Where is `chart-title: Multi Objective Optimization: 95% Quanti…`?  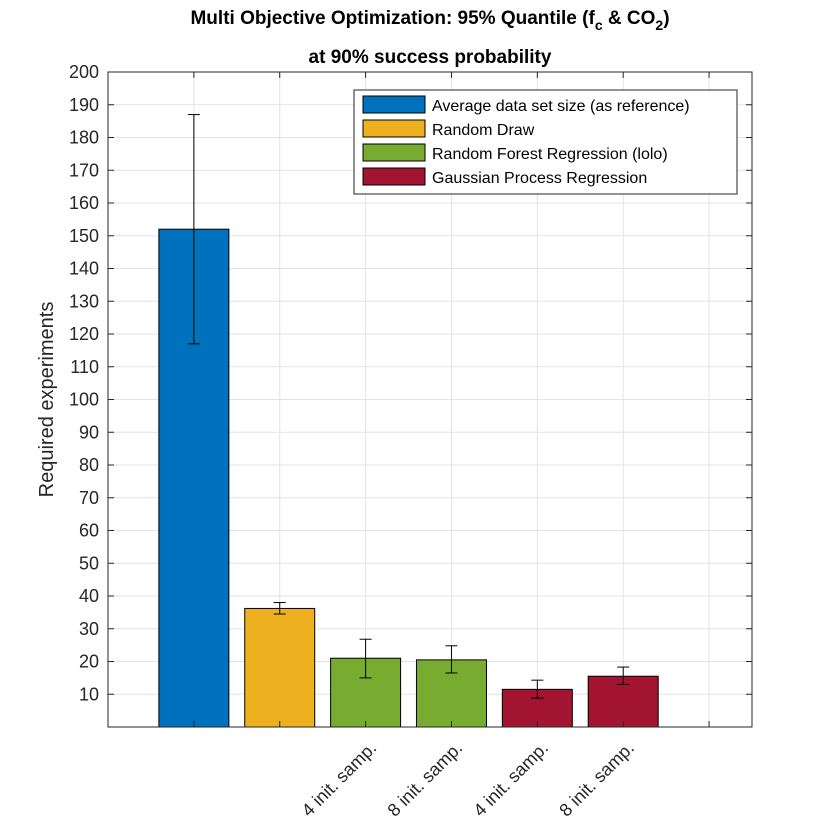
chart-title: Multi Objective Optimization: 95% Quanti… is located at coordinates (429, 38).